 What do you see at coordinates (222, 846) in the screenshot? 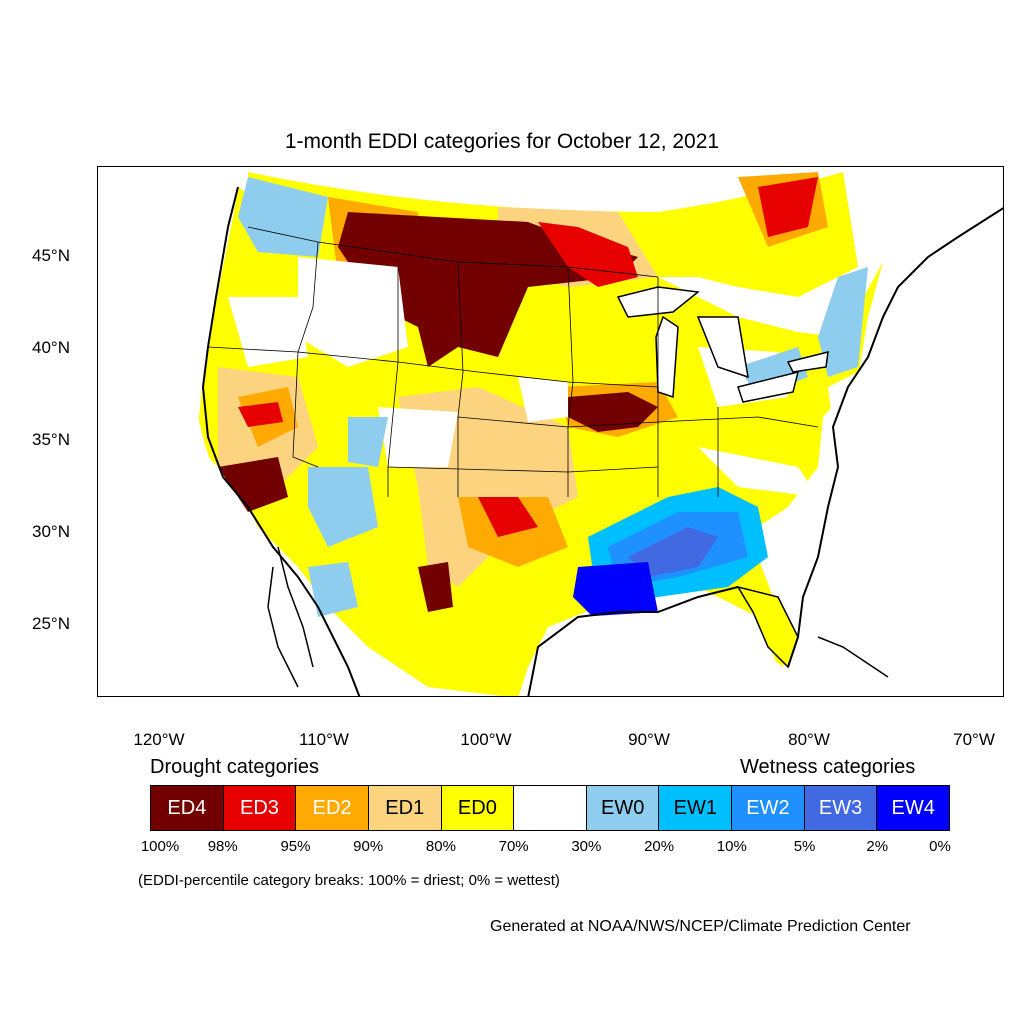
I see `percentile-label: 98%` at bounding box center [222, 846].